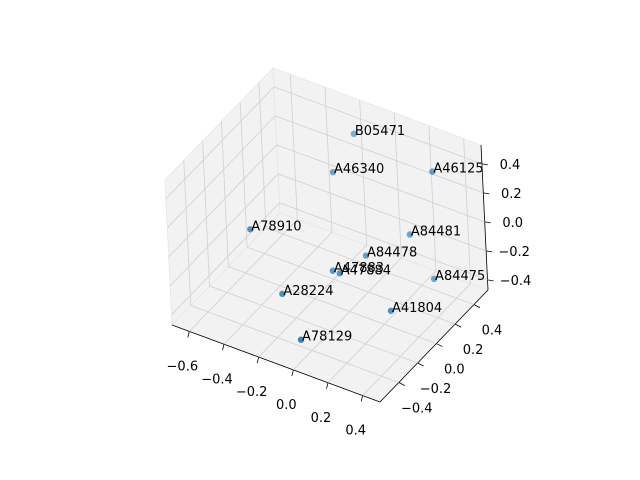  I want to click on point-label: A46340, so click(359, 169).